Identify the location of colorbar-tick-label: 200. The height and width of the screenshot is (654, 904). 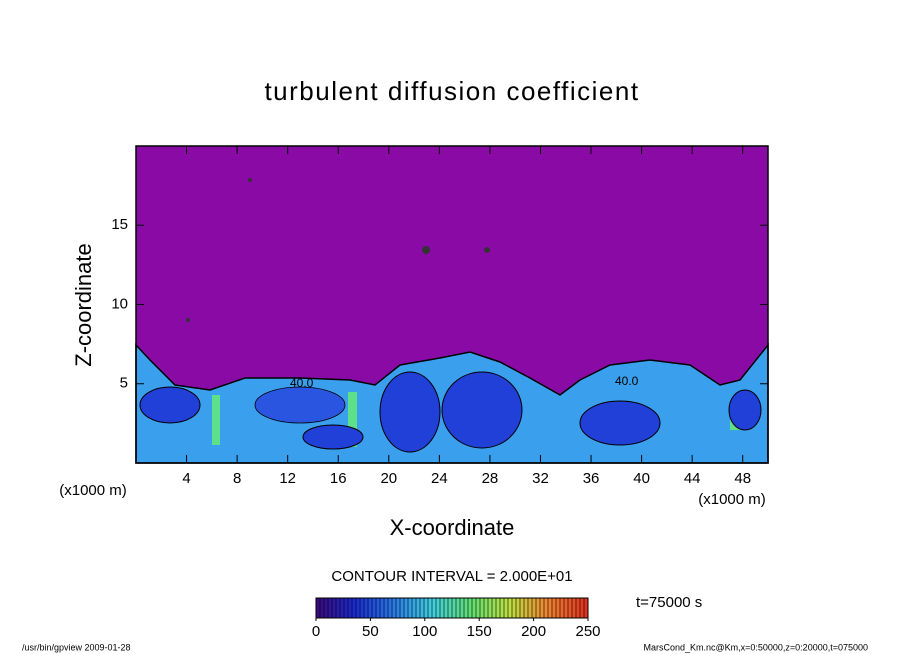
(533, 631).